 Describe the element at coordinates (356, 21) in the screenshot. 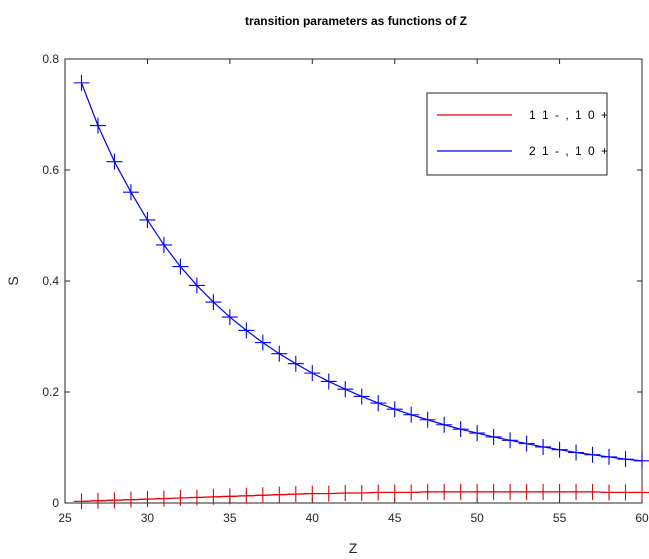

I see `chart-title: transition parameters as functions of Z` at that location.